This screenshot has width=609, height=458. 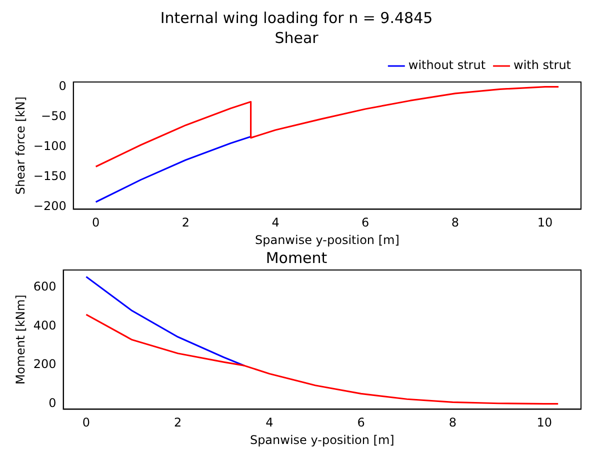 I want to click on y-tick-label: −200, so click(x=49, y=205).